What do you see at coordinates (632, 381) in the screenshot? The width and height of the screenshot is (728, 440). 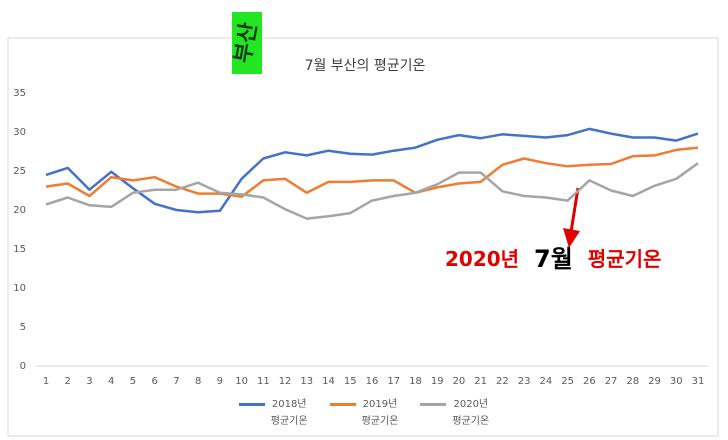 I see `x-tick-label: 28` at bounding box center [632, 381].